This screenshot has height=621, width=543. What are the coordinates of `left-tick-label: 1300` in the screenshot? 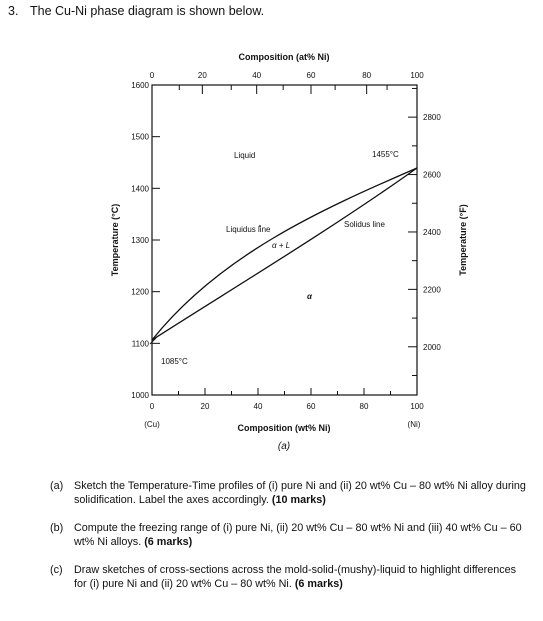 It's located at (140, 240).